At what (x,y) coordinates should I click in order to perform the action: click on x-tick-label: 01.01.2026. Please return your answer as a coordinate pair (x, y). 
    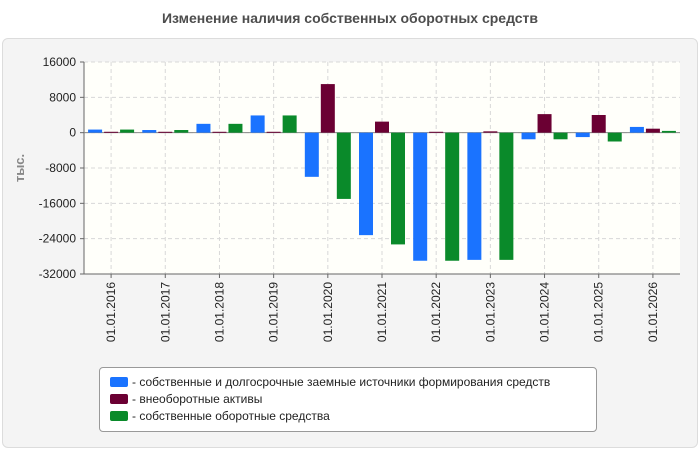
    Looking at the image, I should click on (653, 312).